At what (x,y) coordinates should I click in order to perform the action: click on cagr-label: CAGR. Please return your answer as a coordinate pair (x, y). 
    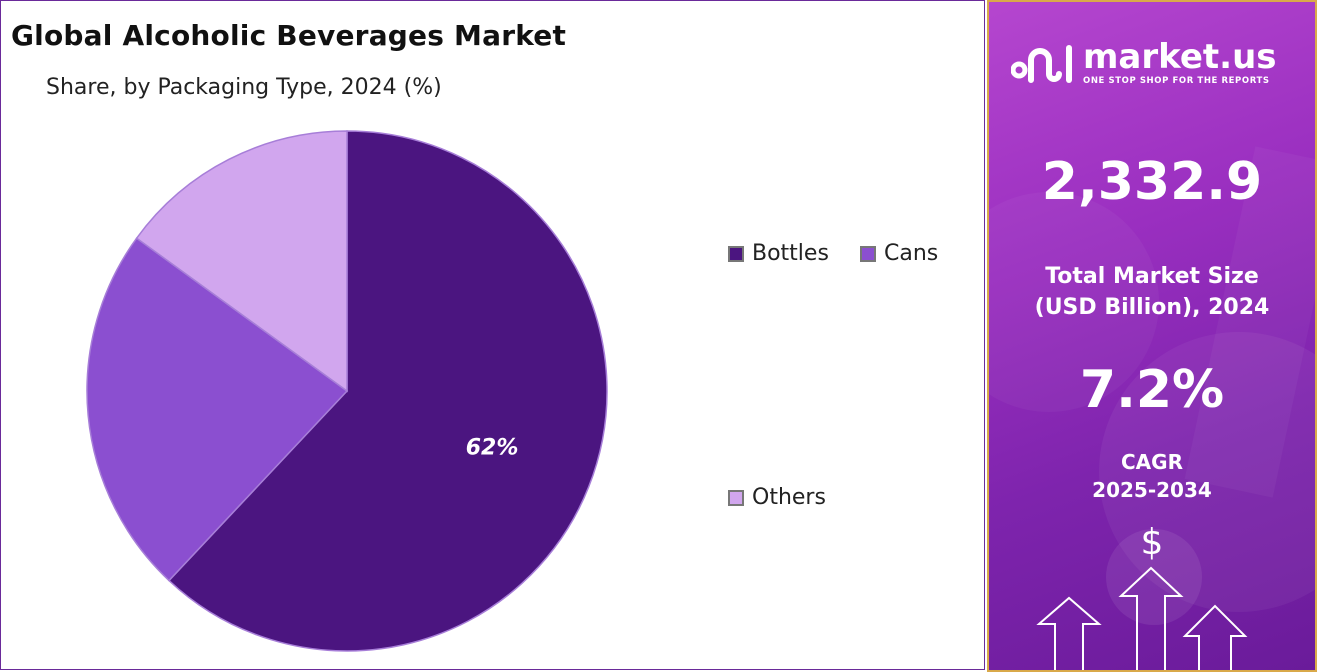
    Looking at the image, I should click on (1152, 462).